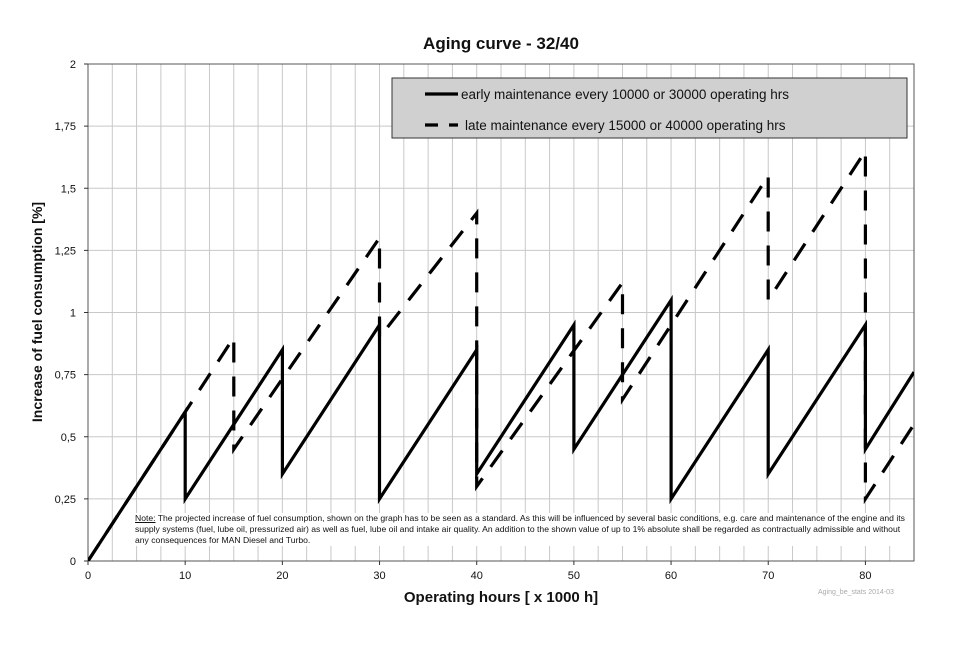 The image size is (957, 650). I want to click on y-tick-label: 1,5, so click(68, 189).